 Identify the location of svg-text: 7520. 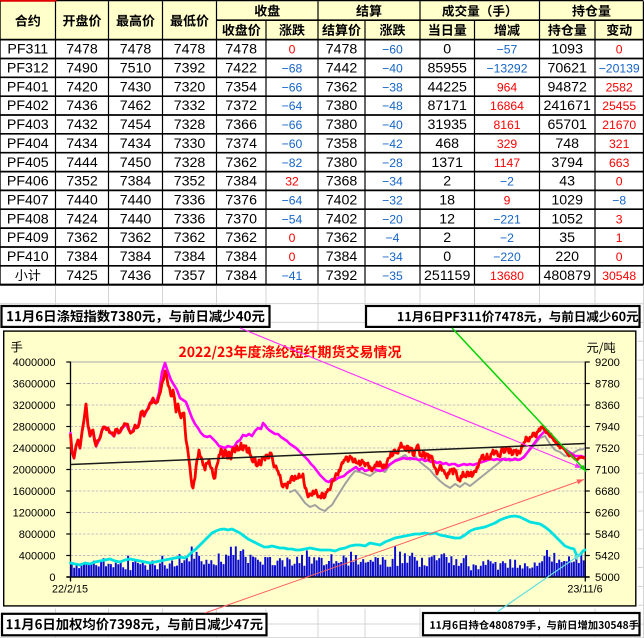
(607, 449).